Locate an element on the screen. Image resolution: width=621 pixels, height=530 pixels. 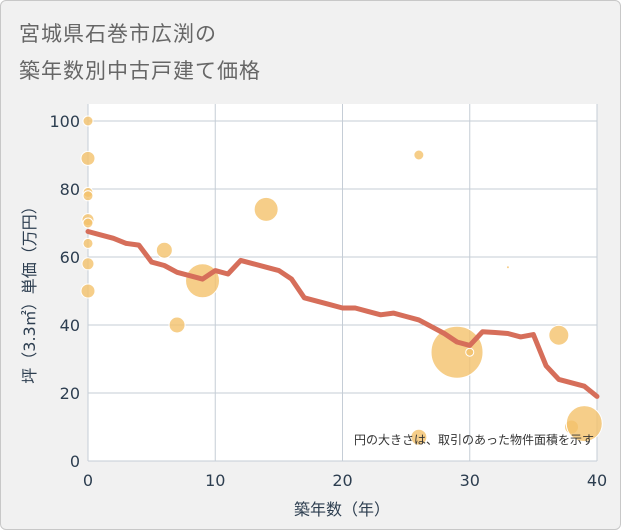
y-axis-label: 坪（3.3㎡）単価（万円） is located at coordinates (29, 290).